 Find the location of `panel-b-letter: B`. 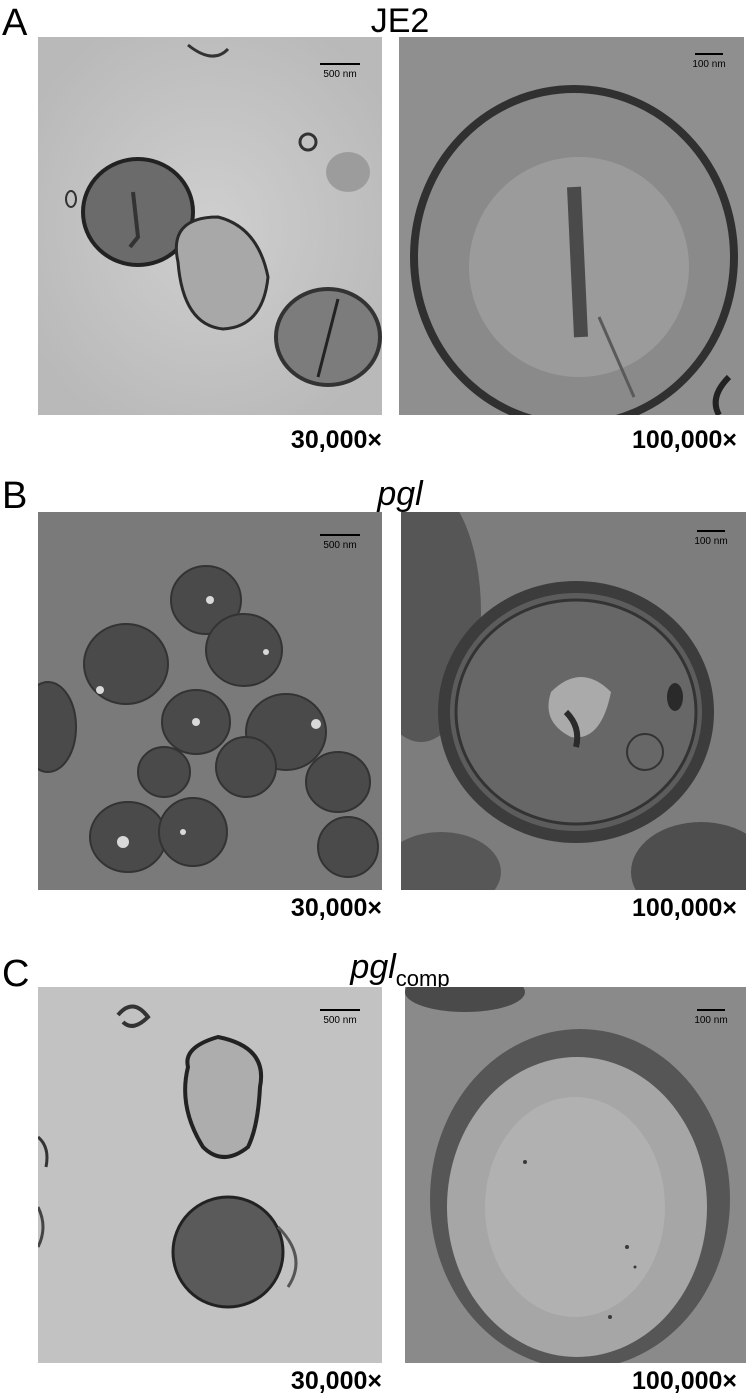

panel-b-letter: B is located at coordinates (15, 496).